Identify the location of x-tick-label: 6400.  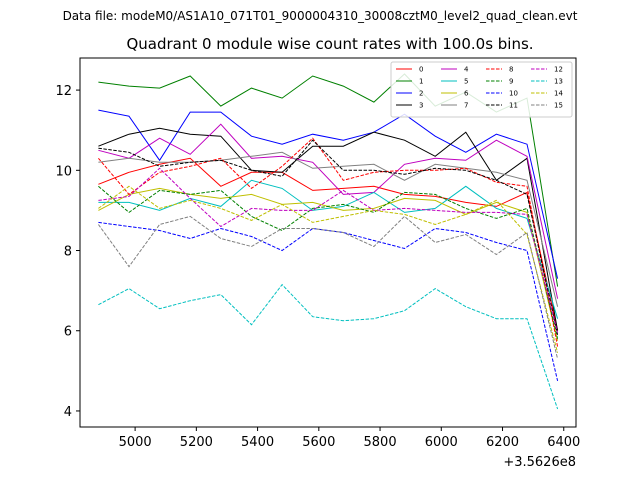
(563, 442).